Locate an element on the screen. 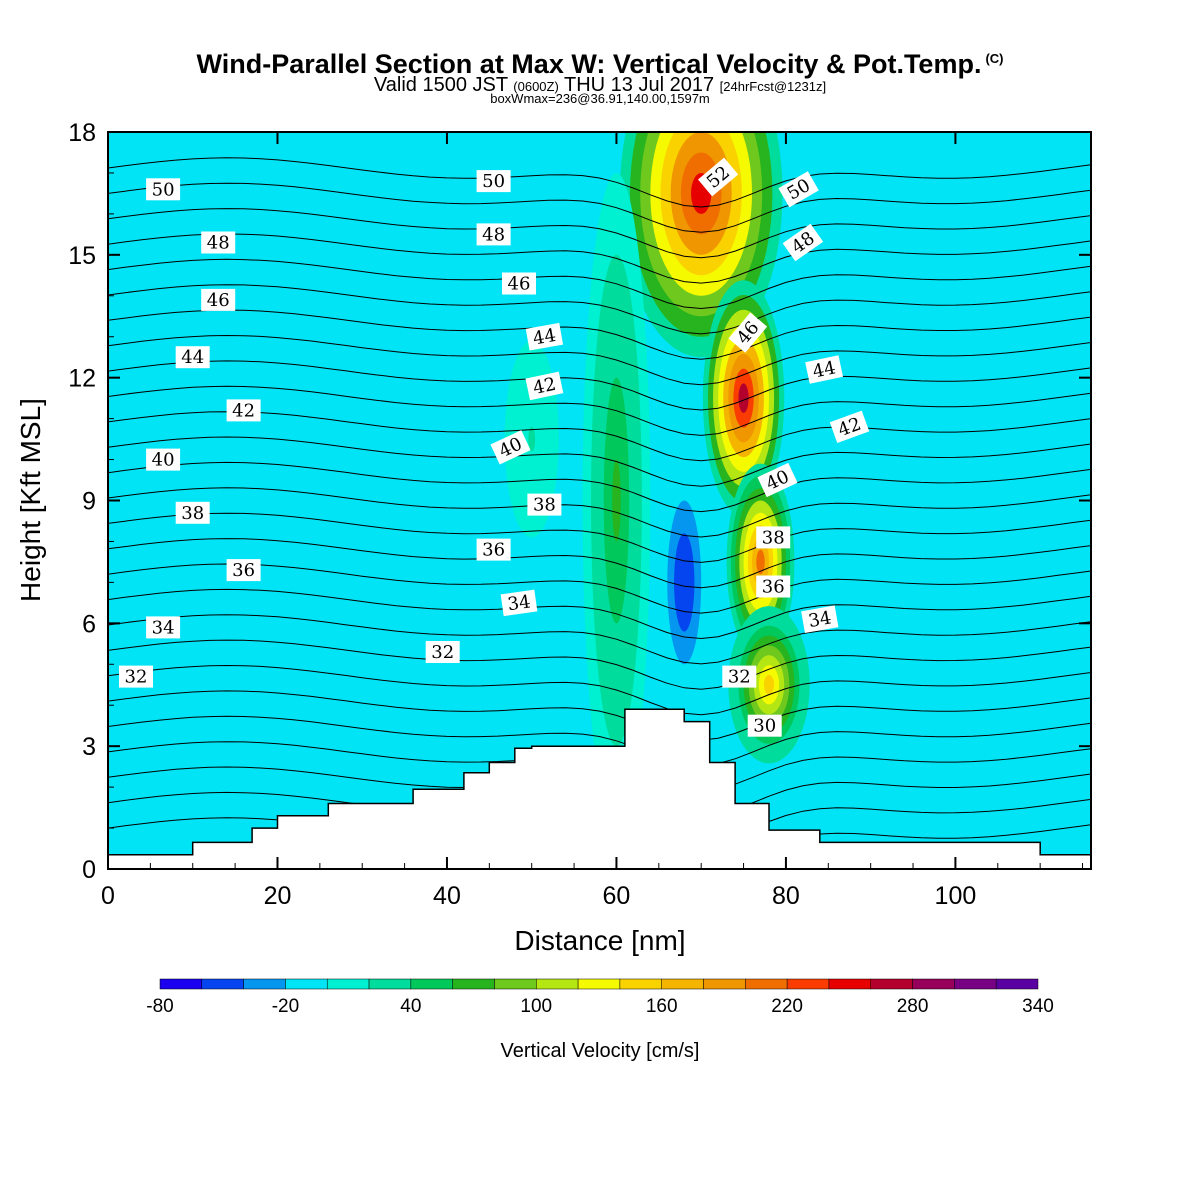  x-tick-label: 20 is located at coordinates (278, 896).